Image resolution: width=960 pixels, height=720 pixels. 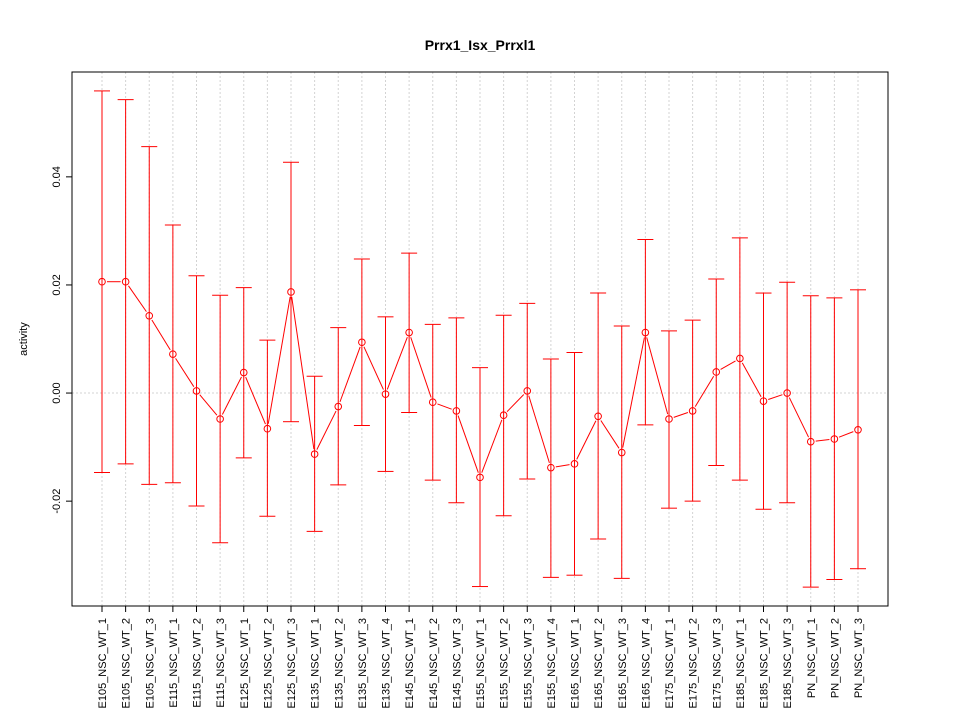 What do you see at coordinates (434, 663) in the screenshot?
I see `x-tick-label: E145_NSC_WT_2` at bounding box center [434, 663].